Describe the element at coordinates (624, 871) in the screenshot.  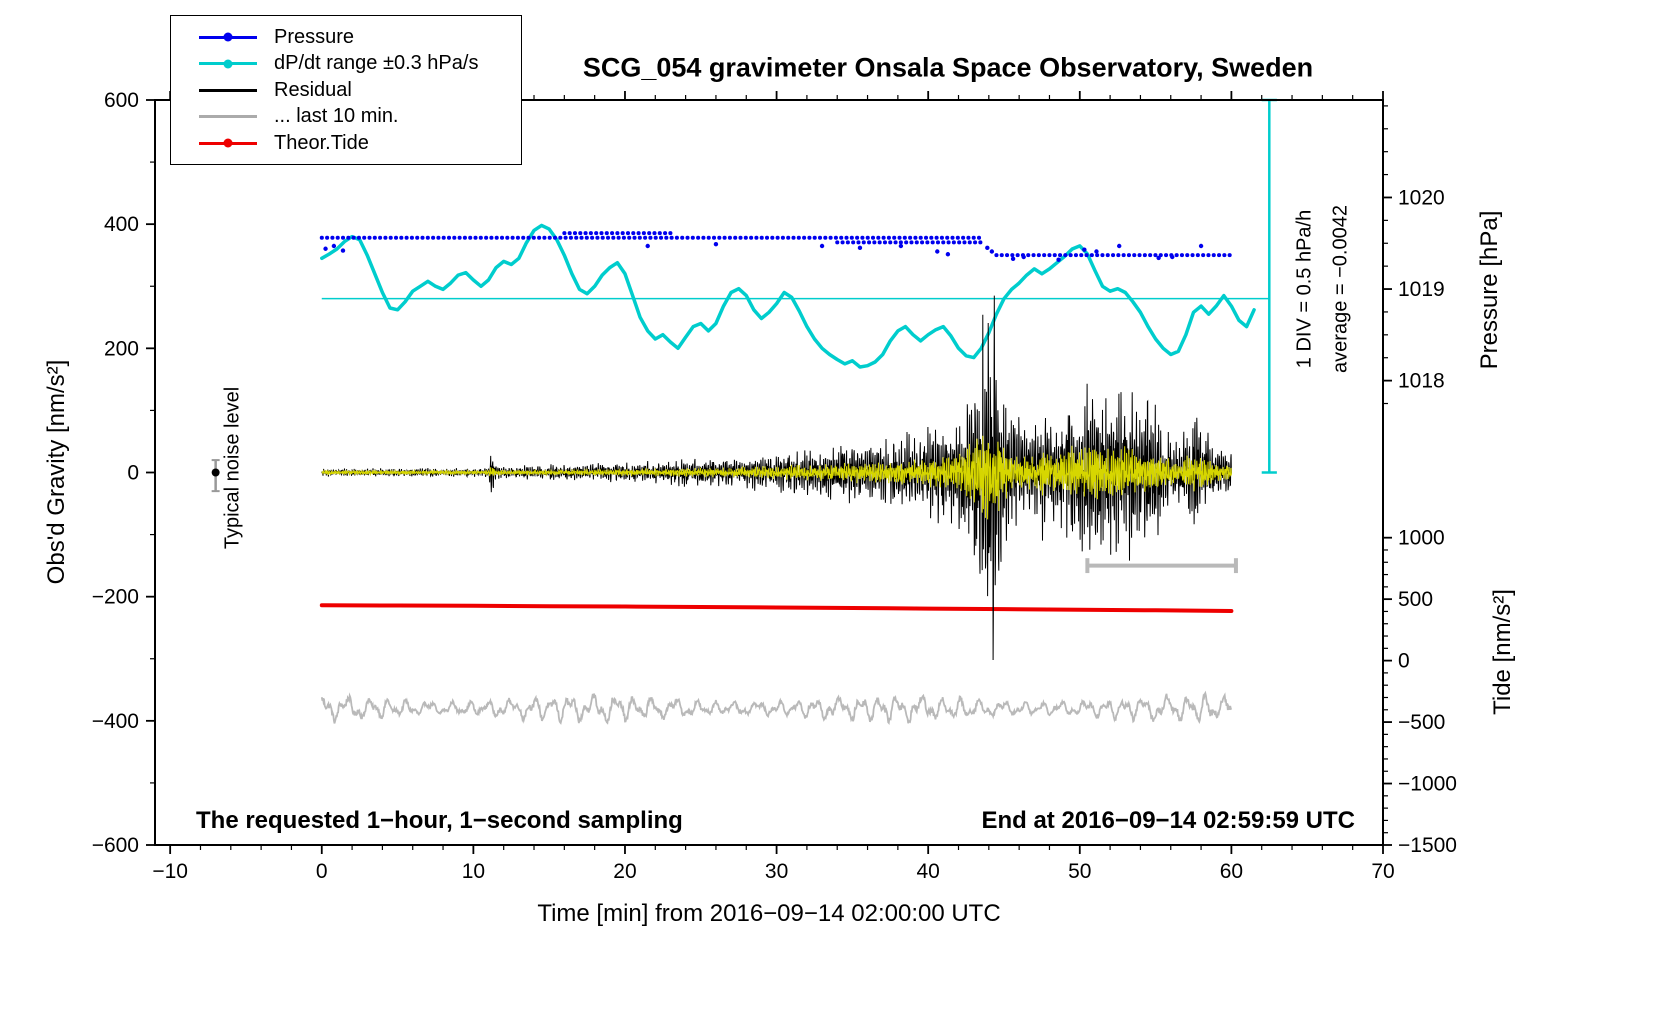
I see `svg-text: 20` at that location.